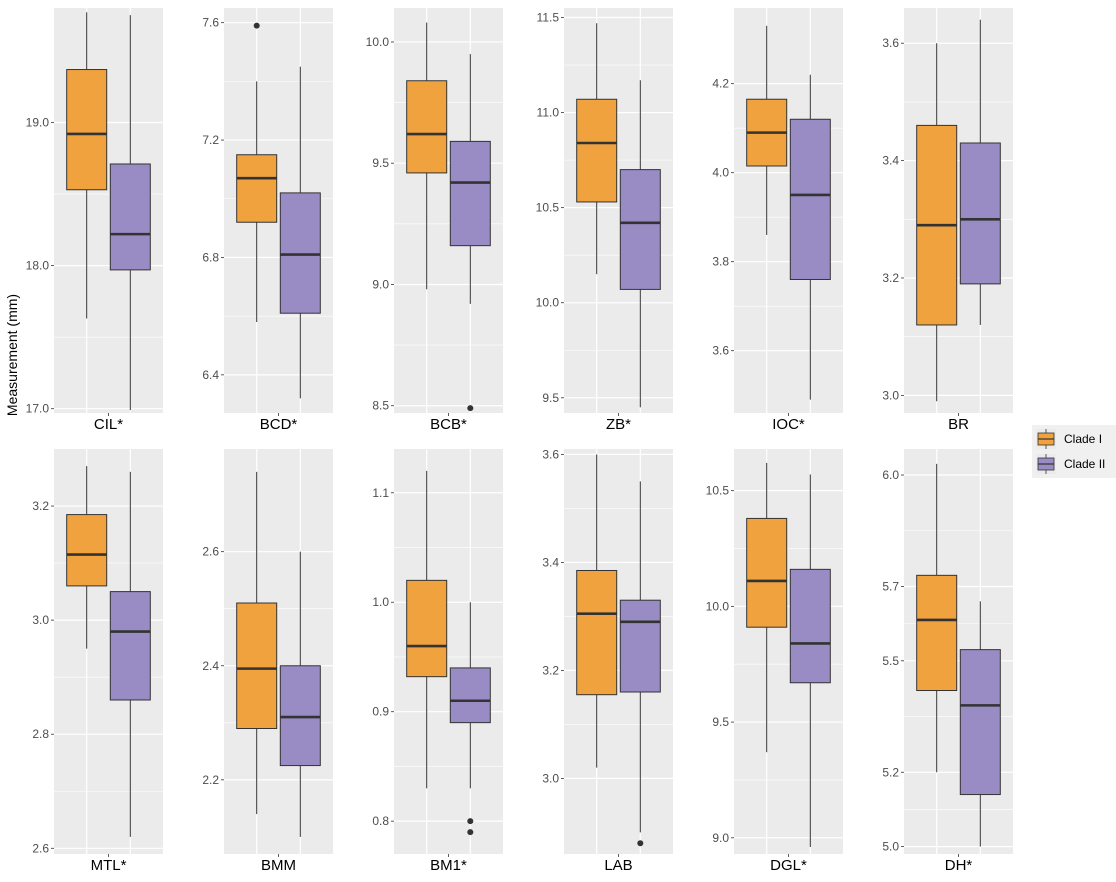 Image resolution: width=1116 pixels, height=882 pixels. I want to click on panel-zb: 9.5 10.0 10.5 11.0 11.5 ZB*, so click(604, 220).